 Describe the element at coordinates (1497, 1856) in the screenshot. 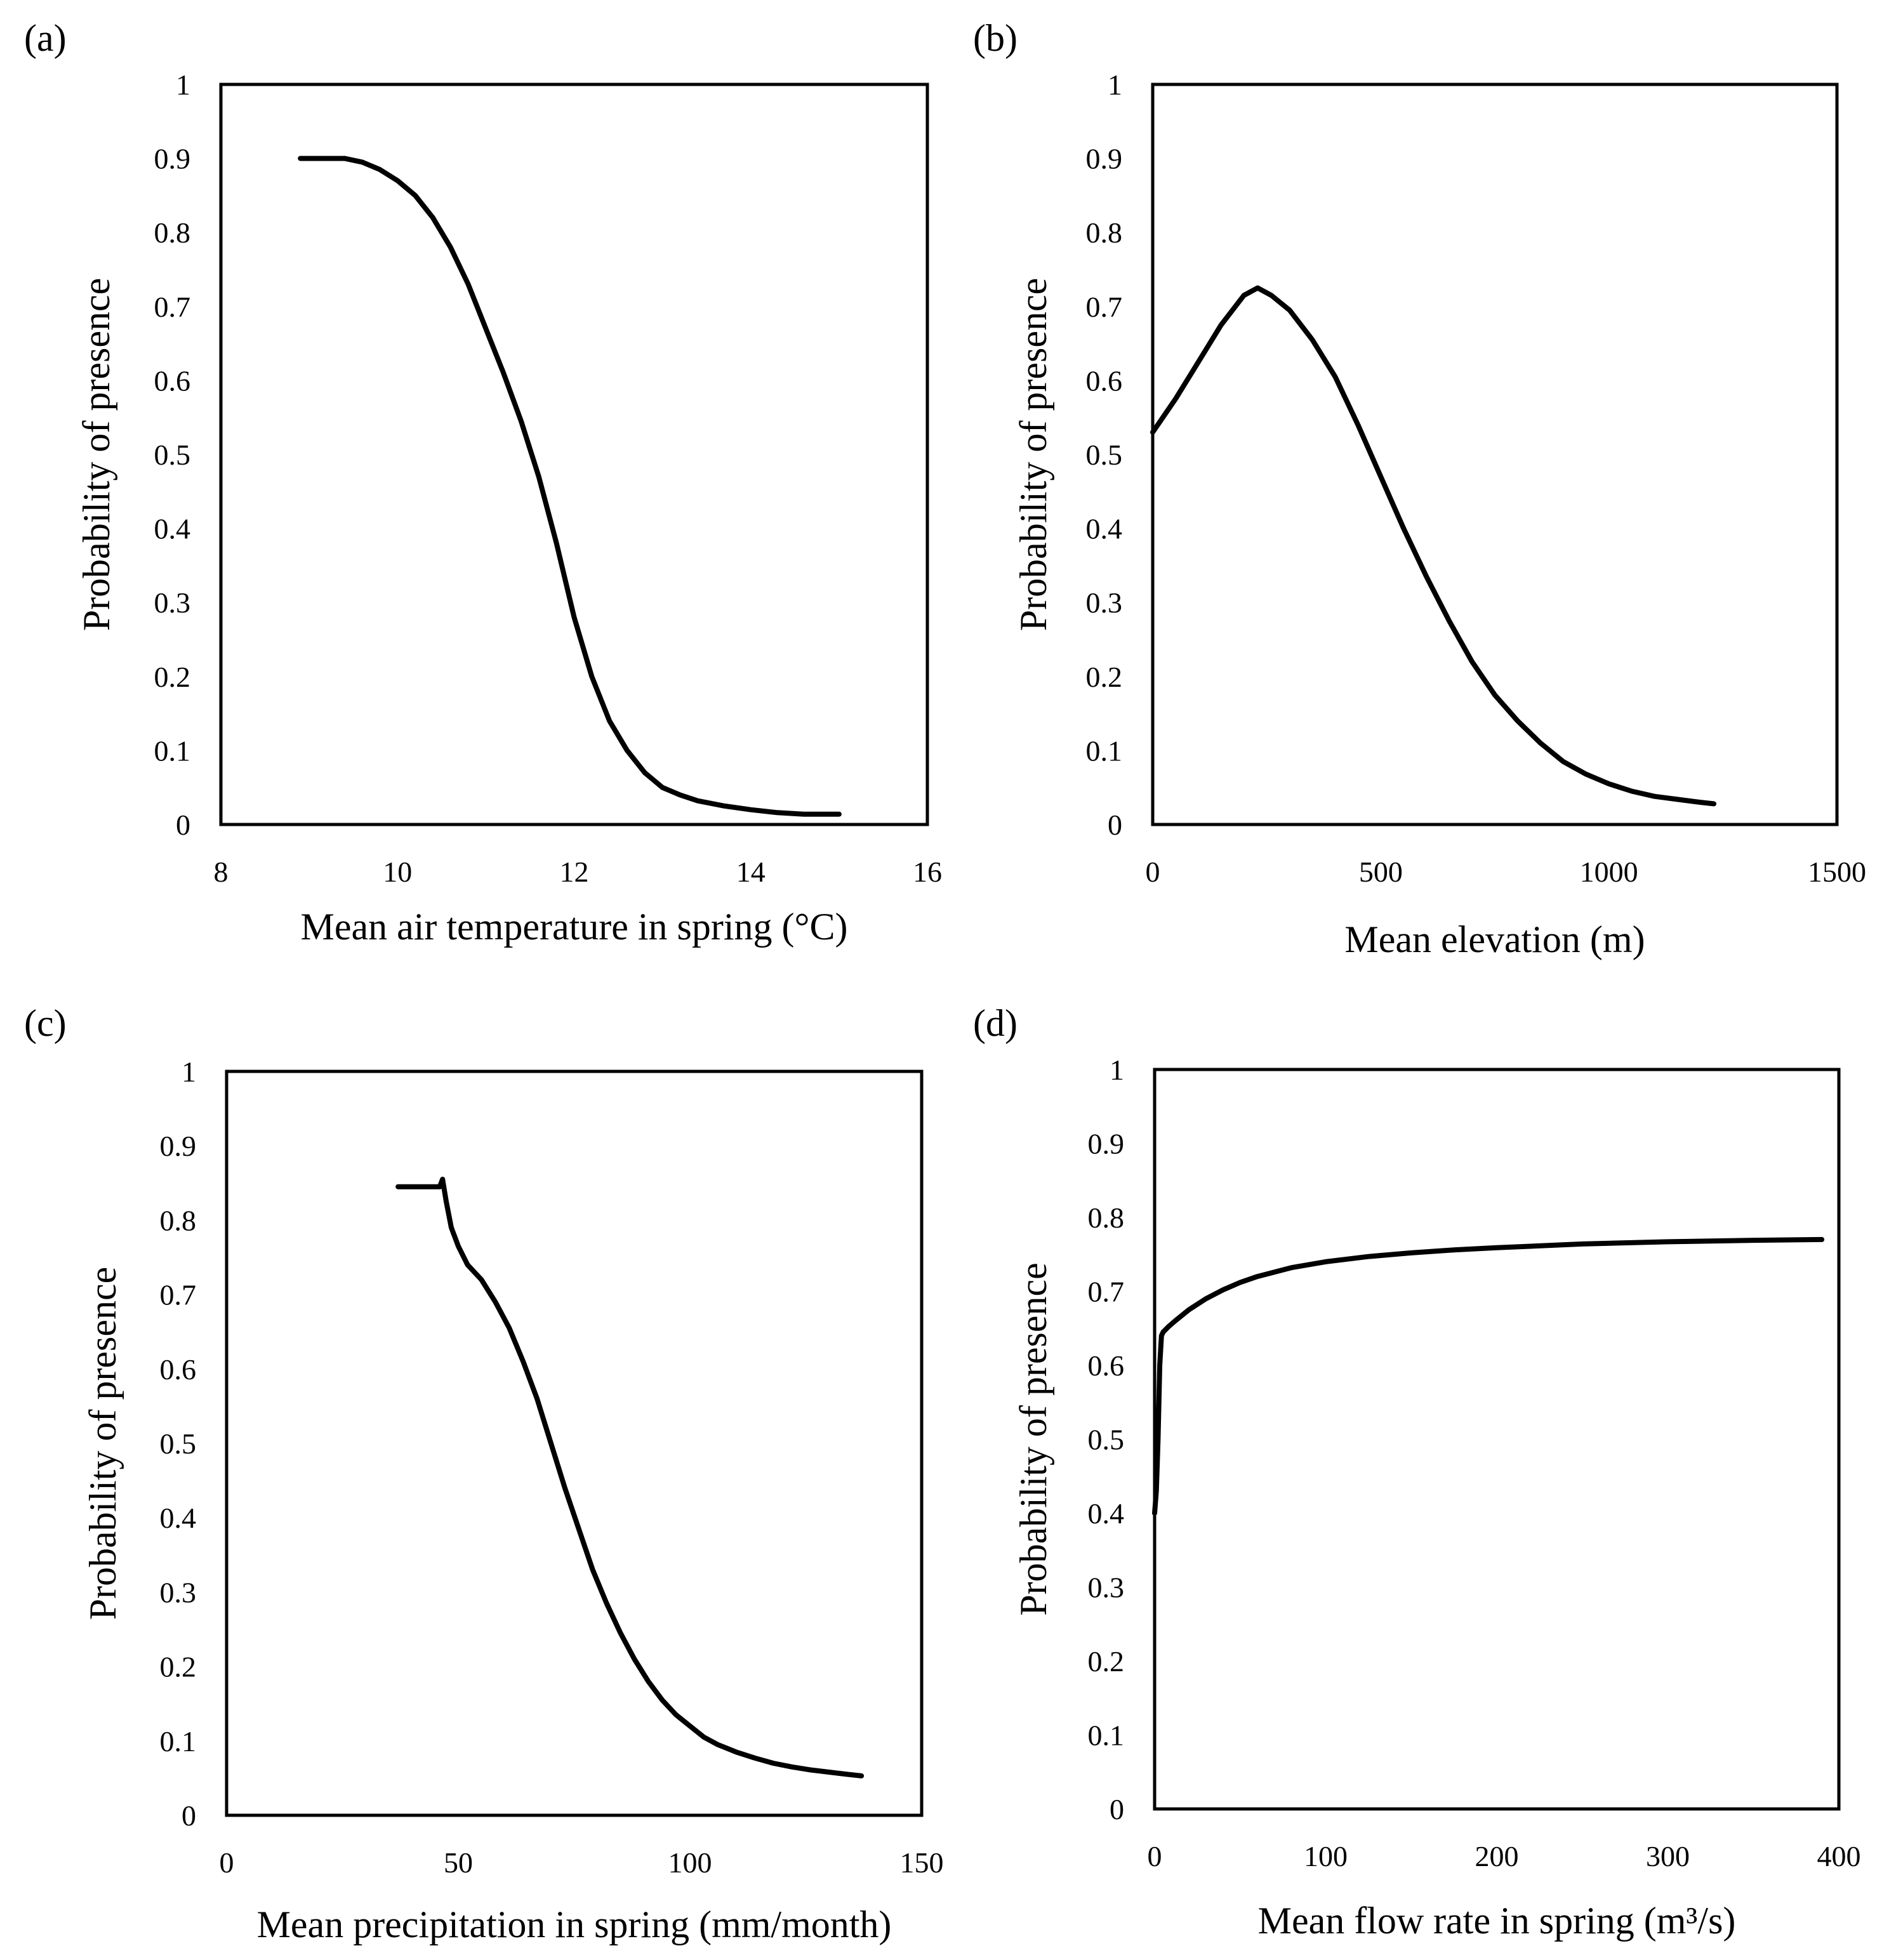

I see `x-tick-label: 200` at that location.